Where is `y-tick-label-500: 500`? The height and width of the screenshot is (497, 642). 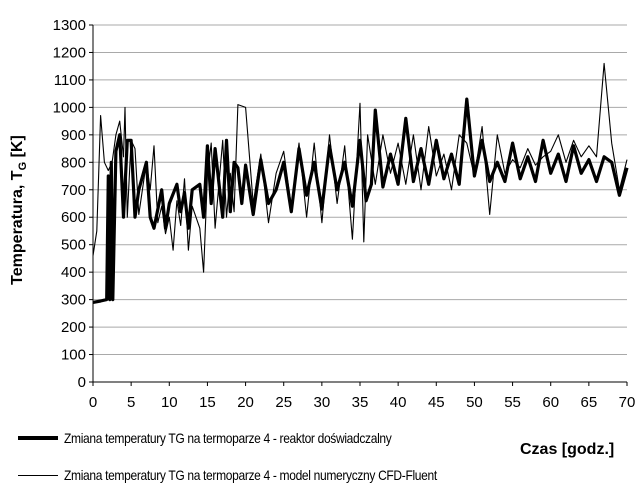
y-tick-label-500: 500 is located at coordinates (73, 245).